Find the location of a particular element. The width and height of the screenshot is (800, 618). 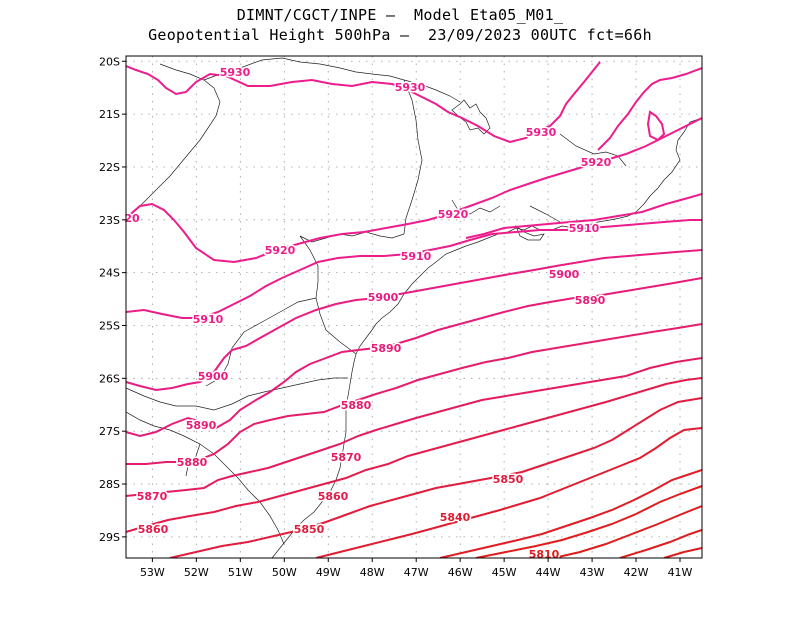

contour-5930-east is located at coordinates (649, 109).